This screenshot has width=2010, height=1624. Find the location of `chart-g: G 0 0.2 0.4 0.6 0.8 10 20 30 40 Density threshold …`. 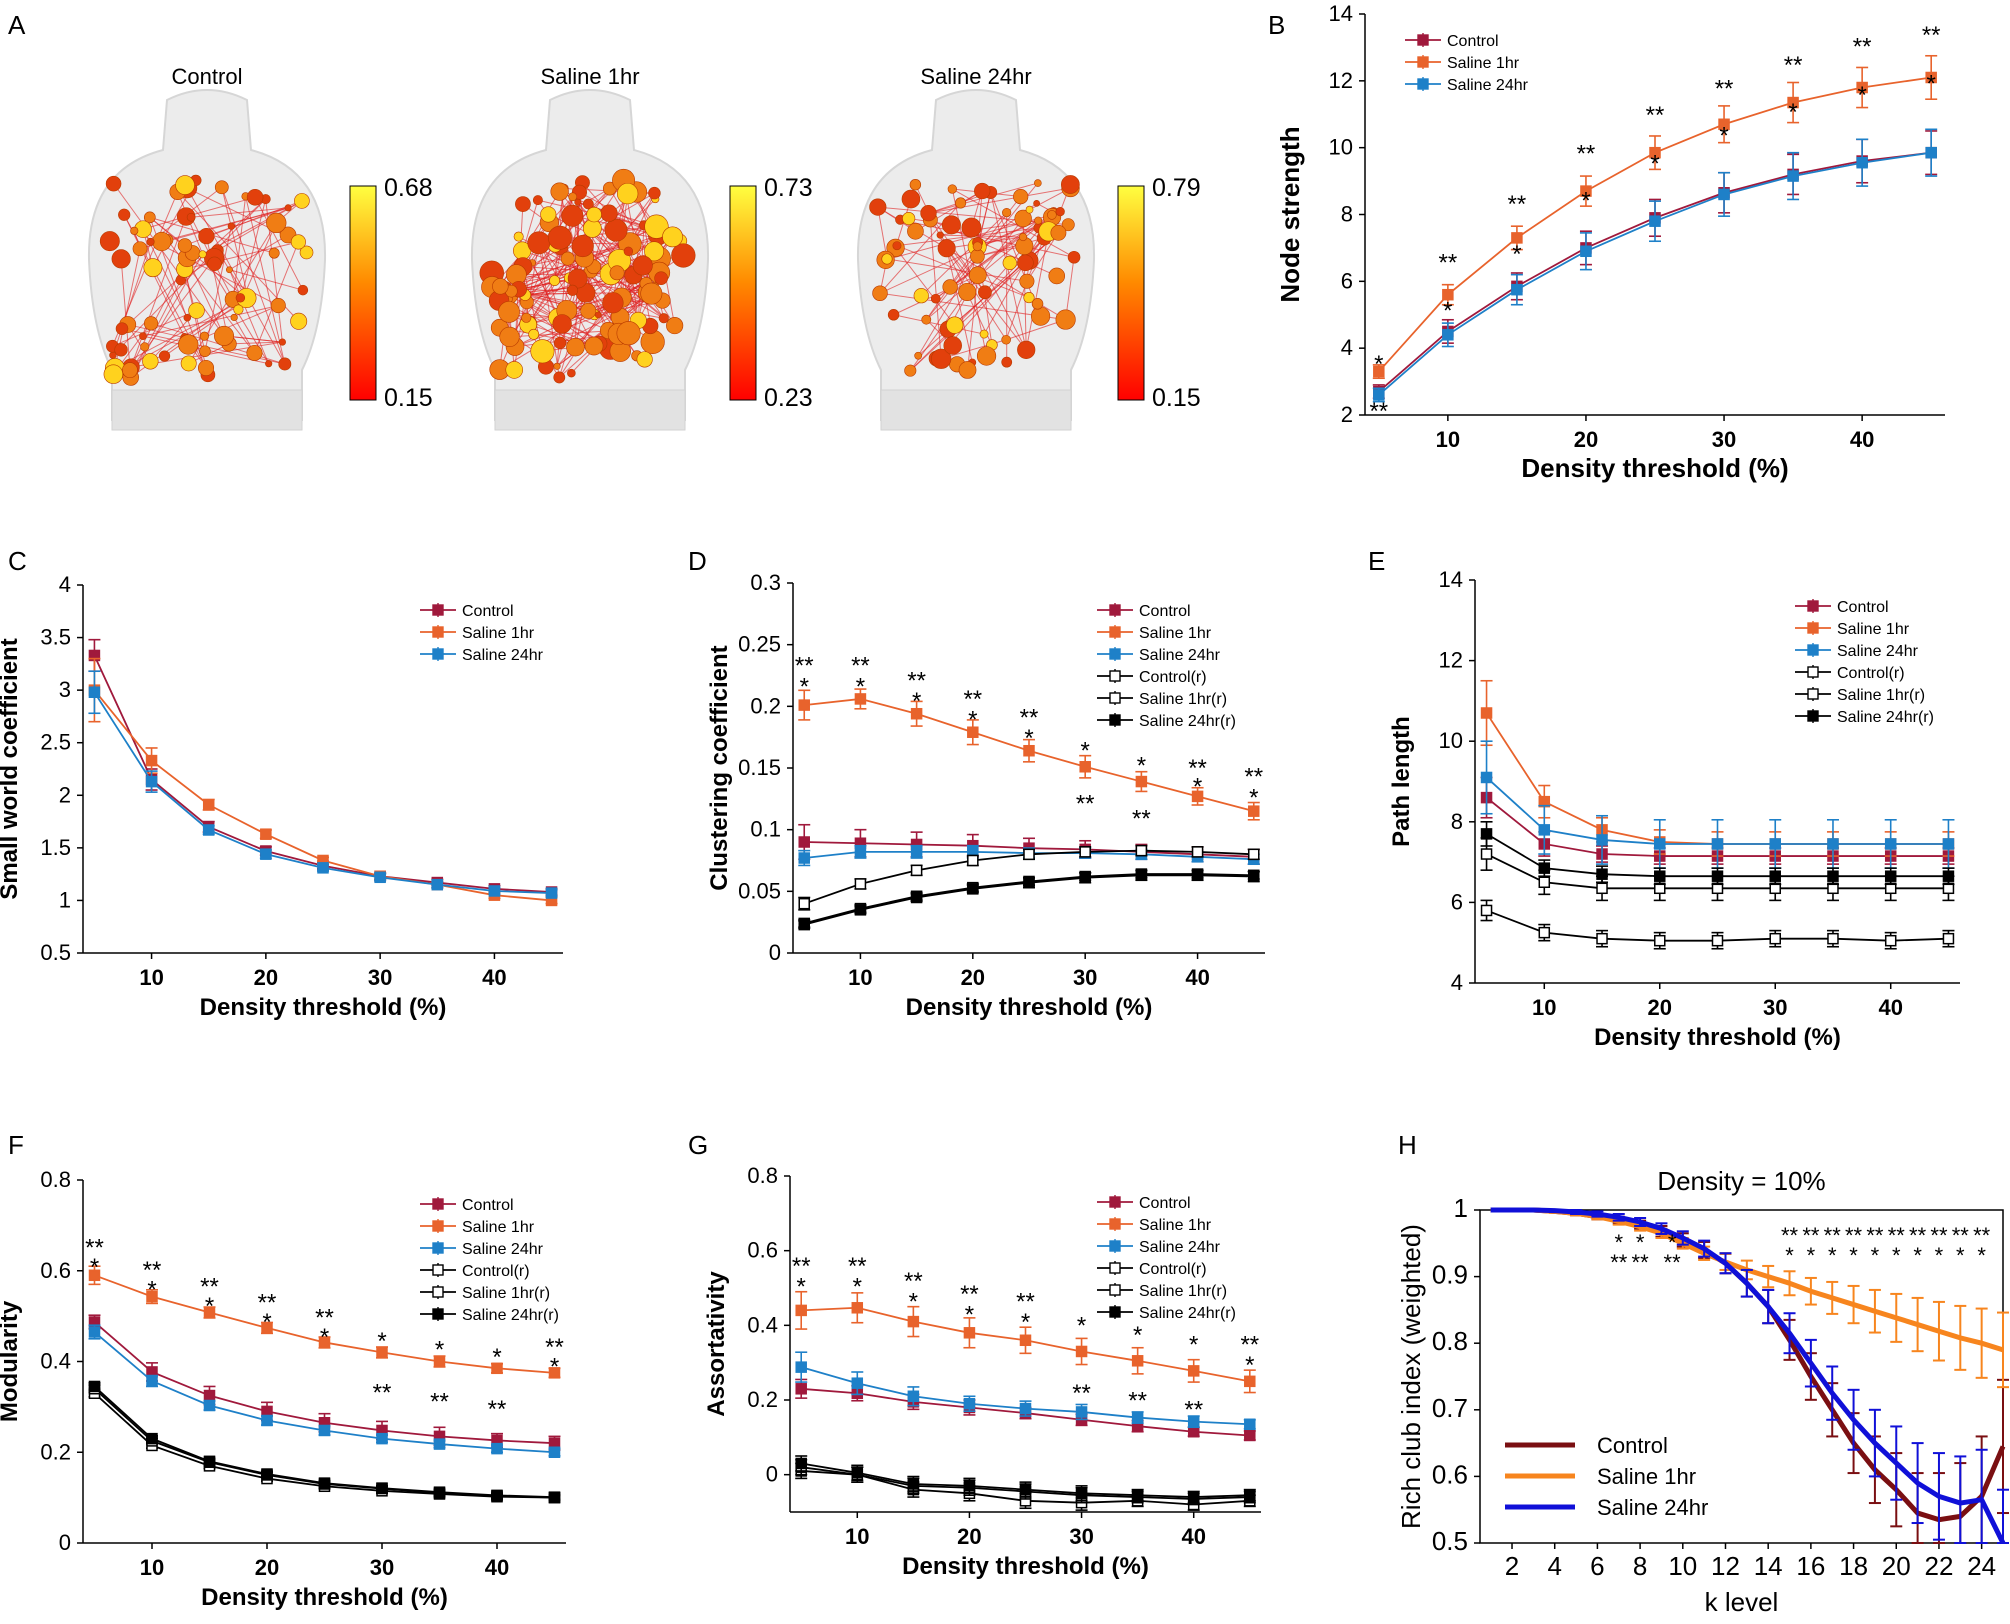

chart-g: G 0 0.2 0.4 0.6 0.8 10 20 30 40 Density threshold … is located at coordinates (974, 1355).